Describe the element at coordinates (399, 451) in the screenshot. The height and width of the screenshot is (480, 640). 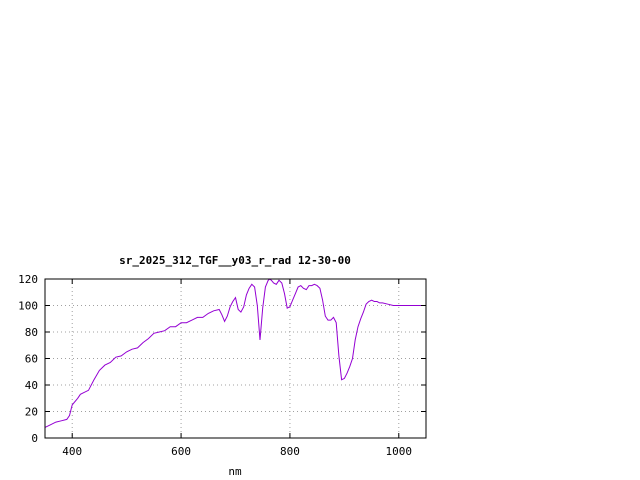
I see `x-tick-label: 1000` at that location.